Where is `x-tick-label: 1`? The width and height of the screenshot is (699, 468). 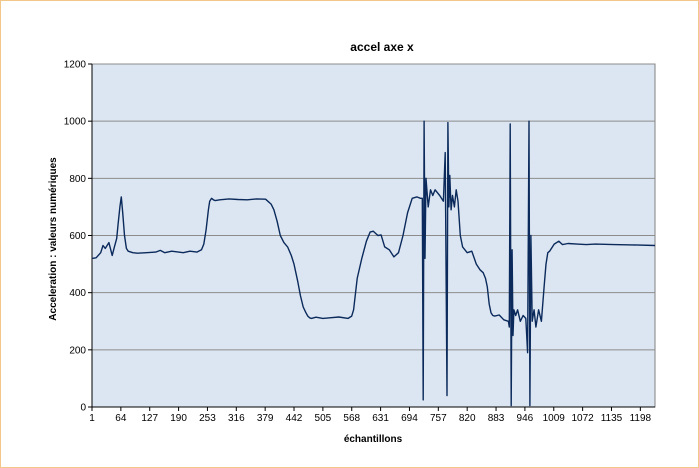 x-tick-label: 1 is located at coordinates (92, 418).